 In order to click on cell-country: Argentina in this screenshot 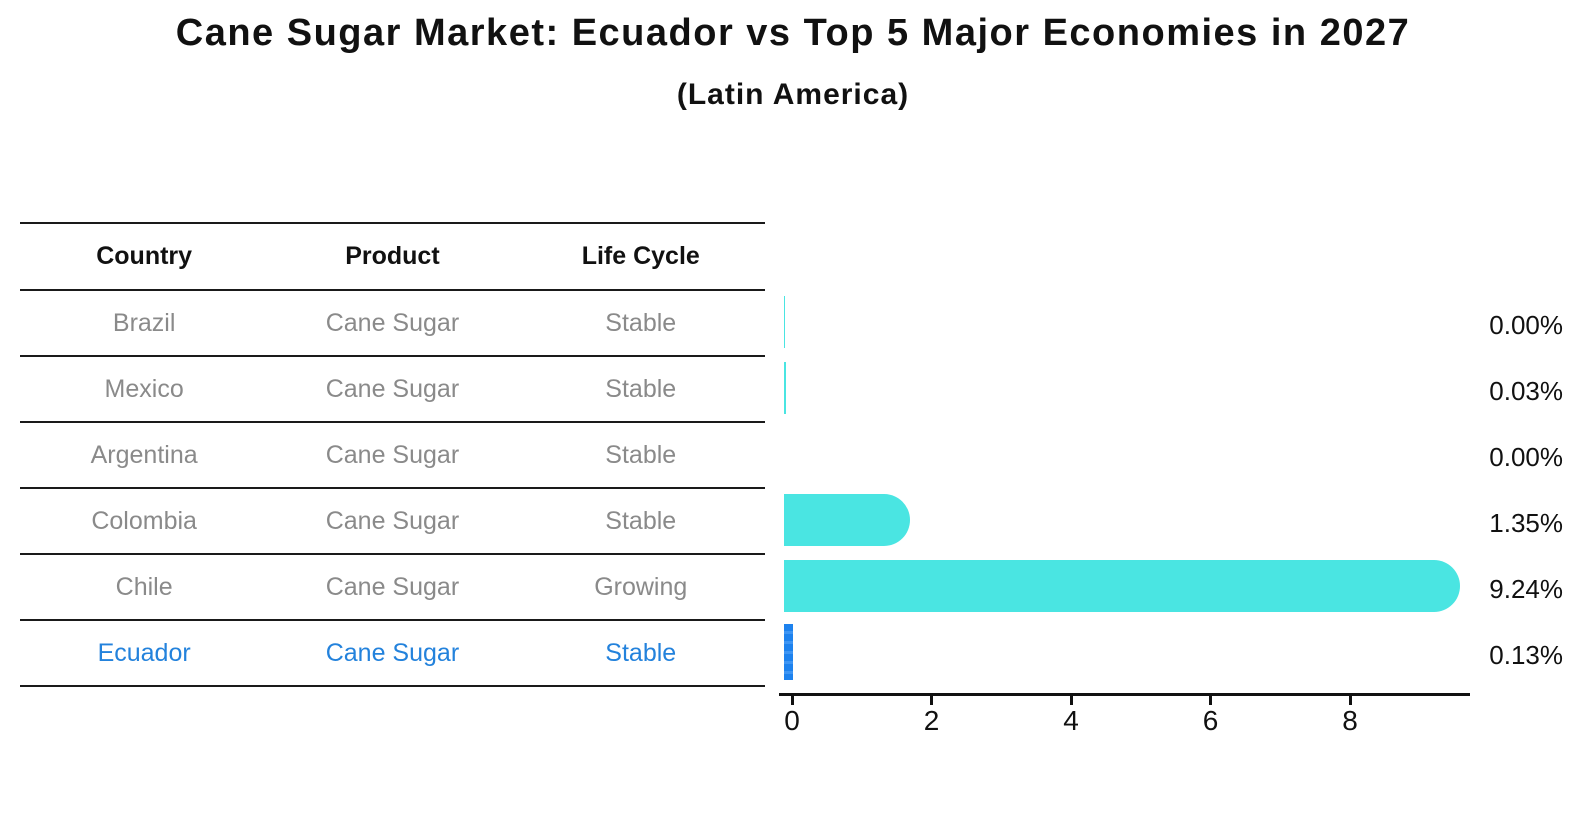, I will do `click(144, 454)`.